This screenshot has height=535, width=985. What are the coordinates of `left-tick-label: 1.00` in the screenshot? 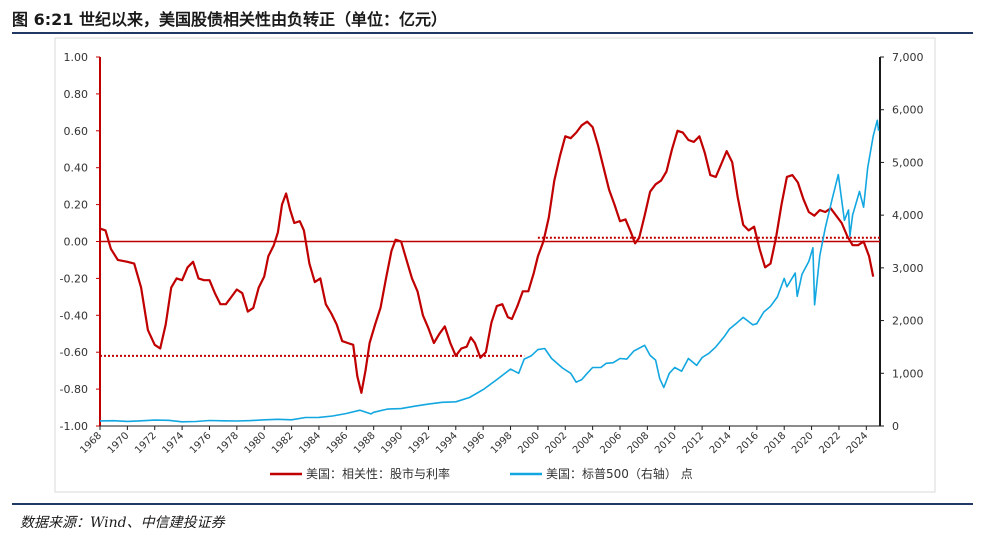 It's located at (76, 57).